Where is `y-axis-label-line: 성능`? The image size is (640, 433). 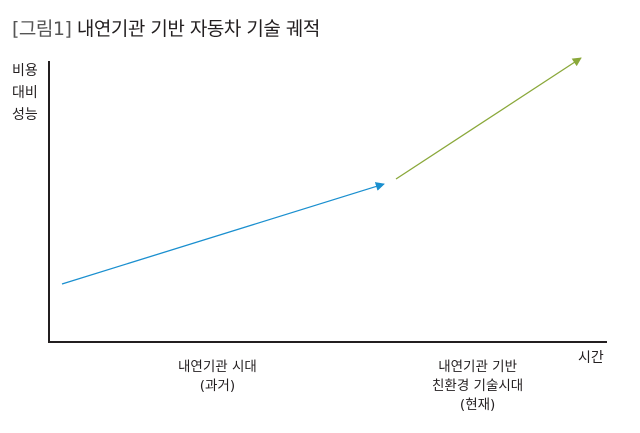 y-axis-label-line: 성능 is located at coordinates (25, 115).